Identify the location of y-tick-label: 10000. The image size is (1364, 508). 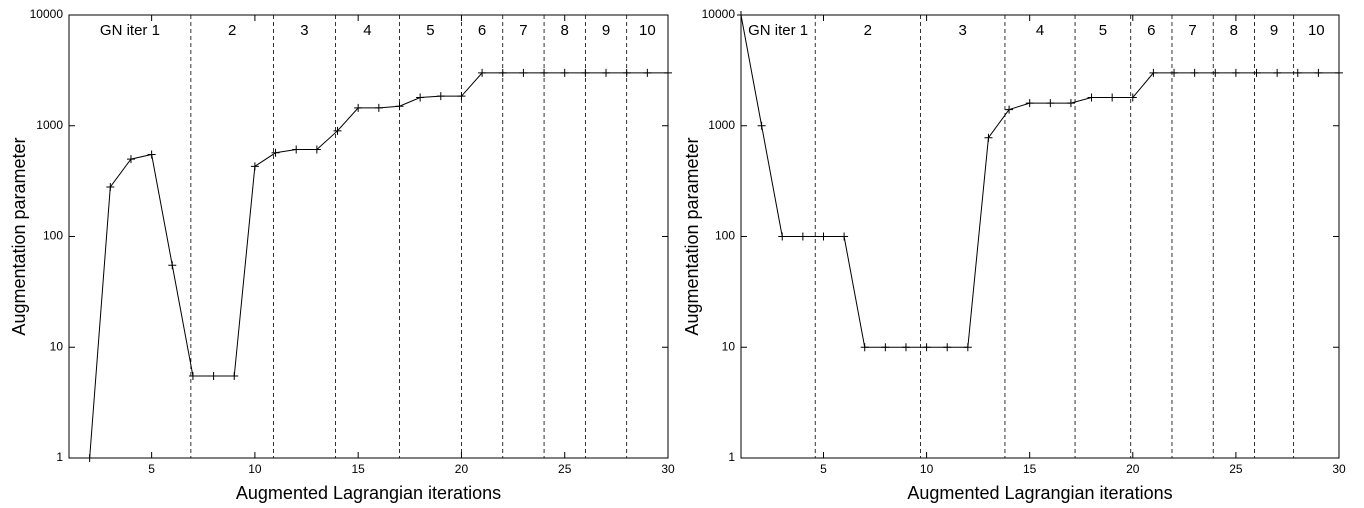
(719, 14).